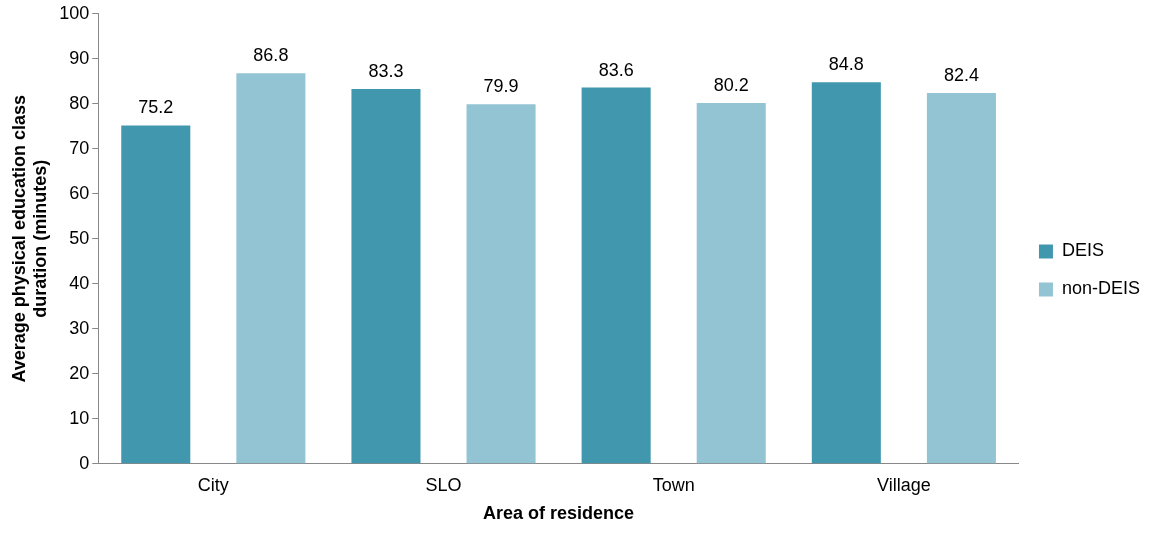 The width and height of the screenshot is (1160, 534). Describe the element at coordinates (79, 57) in the screenshot. I see `y-tick-label: 90` at that location.